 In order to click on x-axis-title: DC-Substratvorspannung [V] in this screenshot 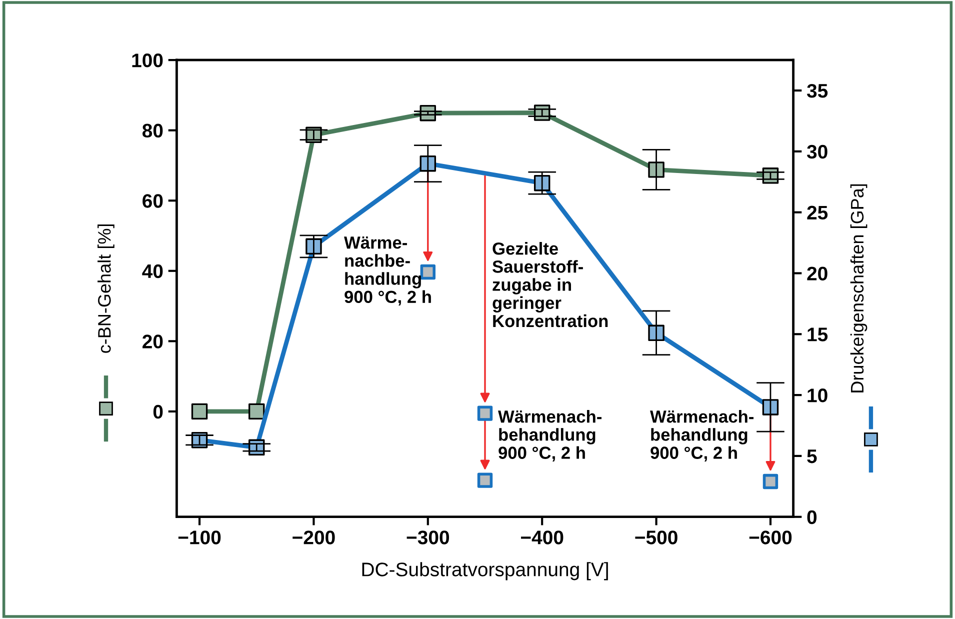, I will do `click(485, 571)`.